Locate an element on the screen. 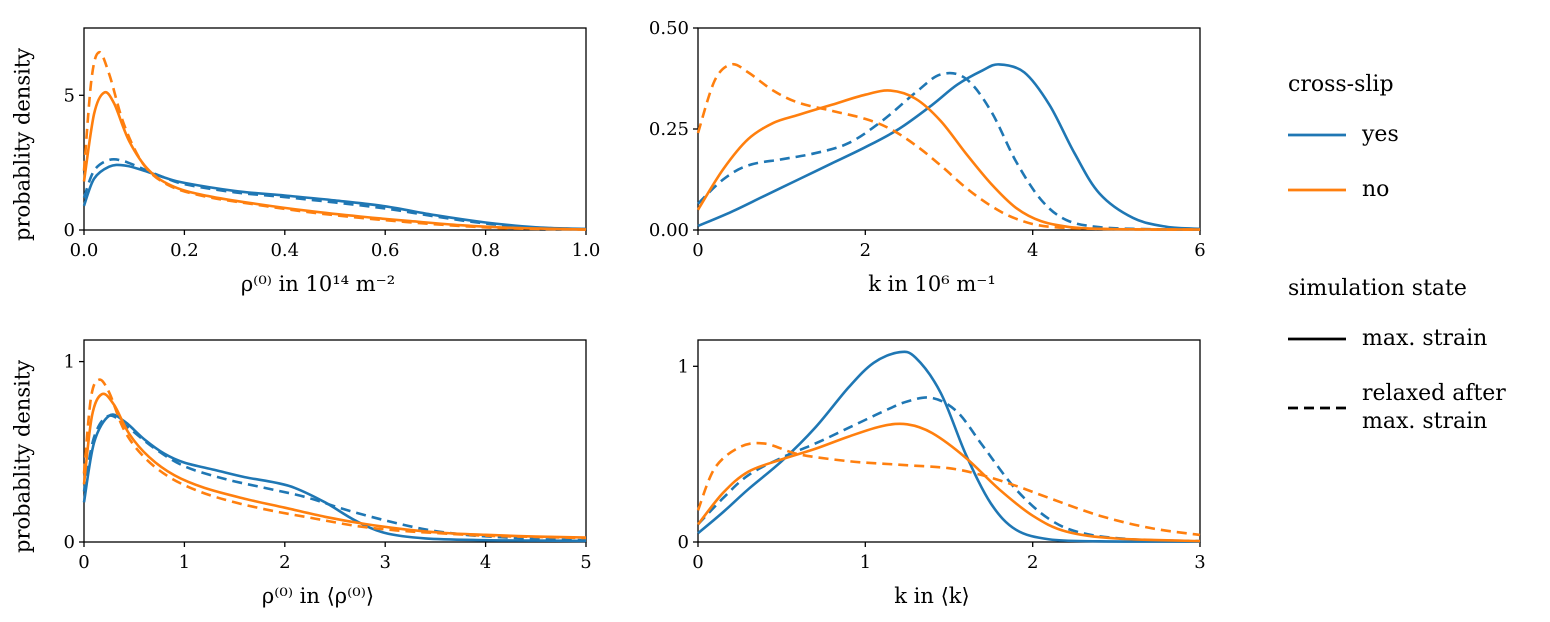 This screenshot has height=622, width=1550. svg-text: 6 is located at coordinates (1199, 250).